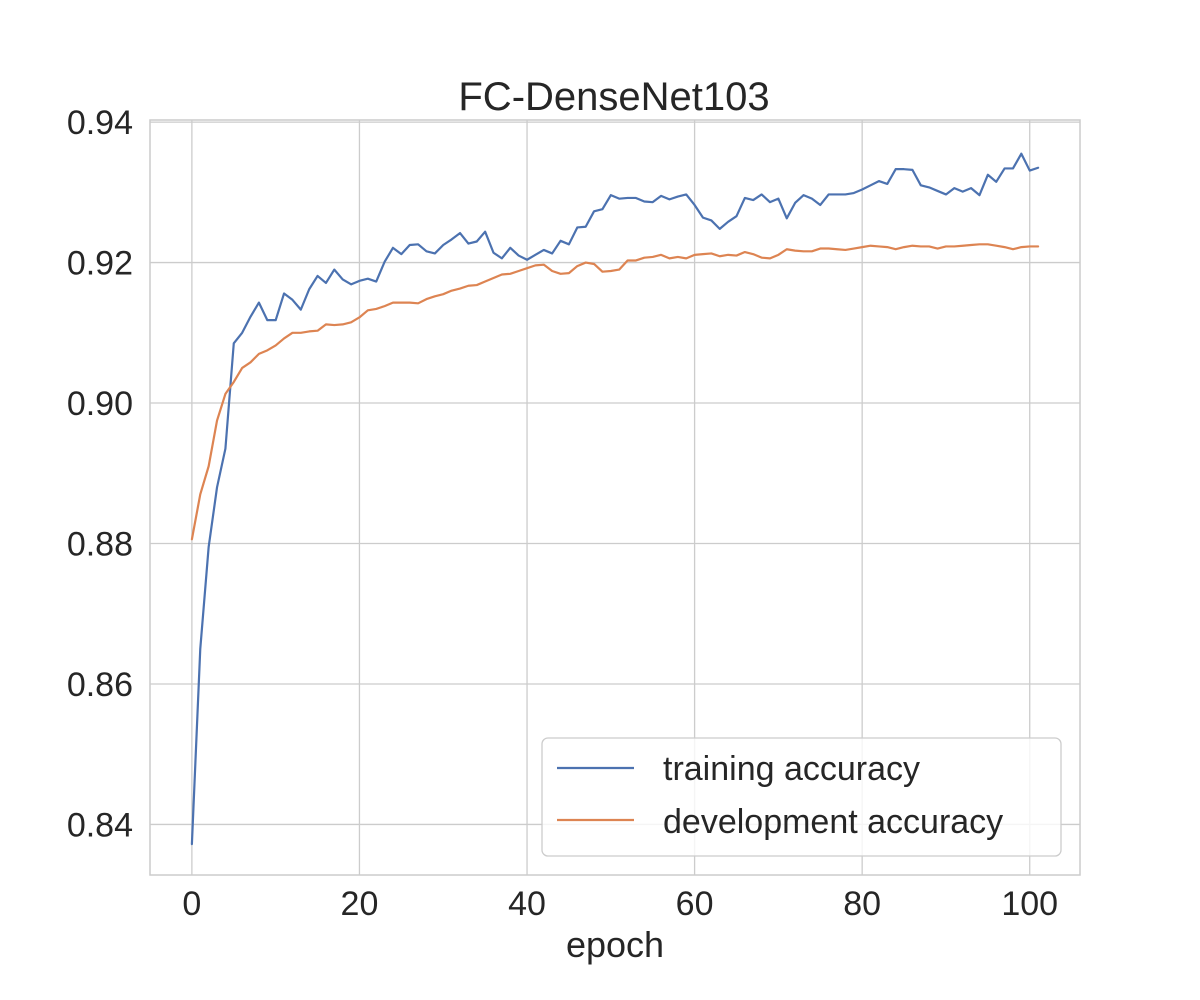 Image resolution: width=1200 pixels, height=1000 pixels. Describe the element at coordinates (100, 545) in the screenshot. I see `y-tick-label: 0.88` at that location.